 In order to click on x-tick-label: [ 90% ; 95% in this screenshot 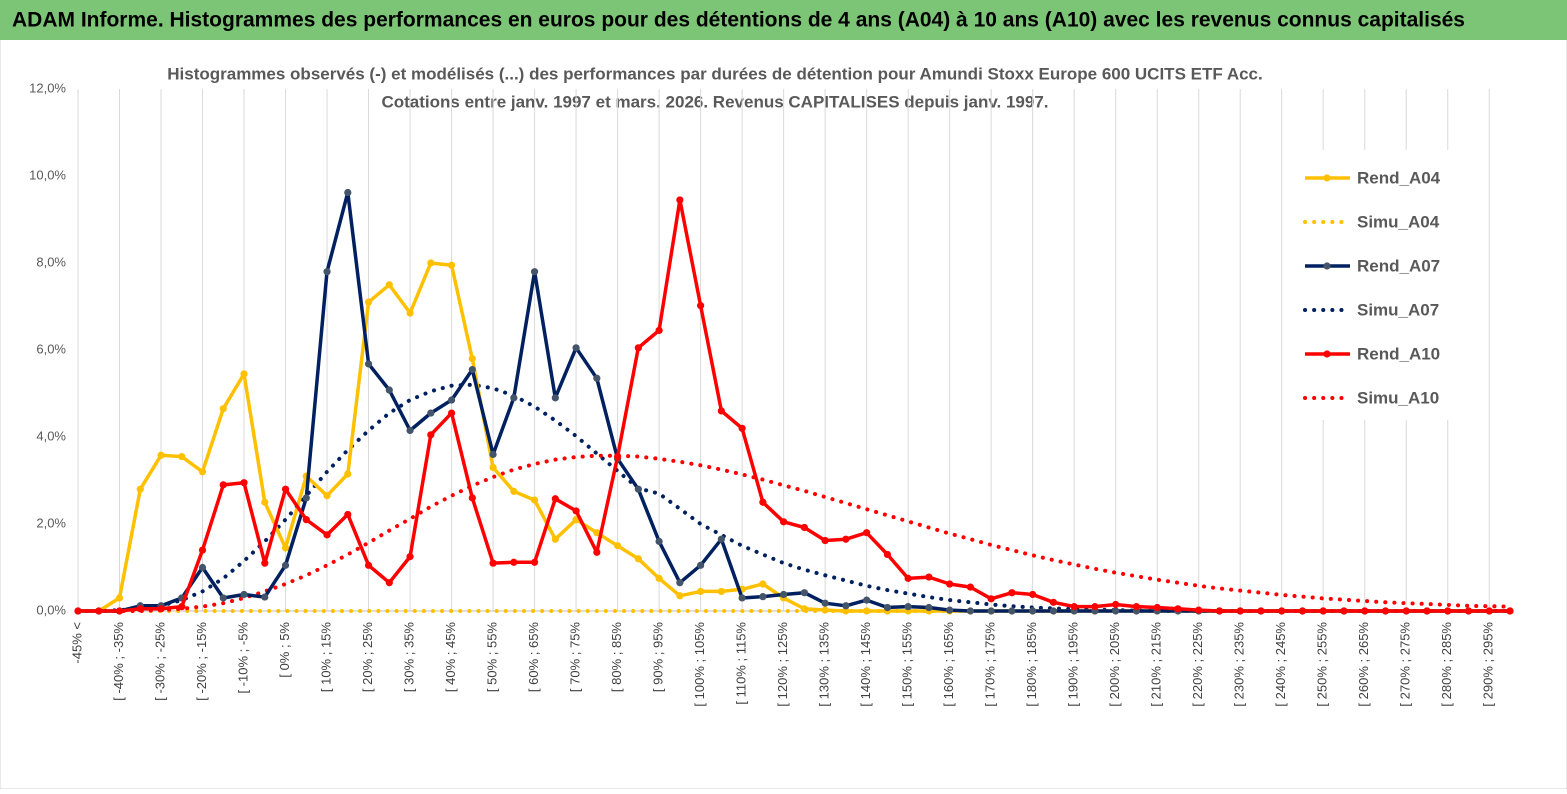, I will do `click(658, 657)`.